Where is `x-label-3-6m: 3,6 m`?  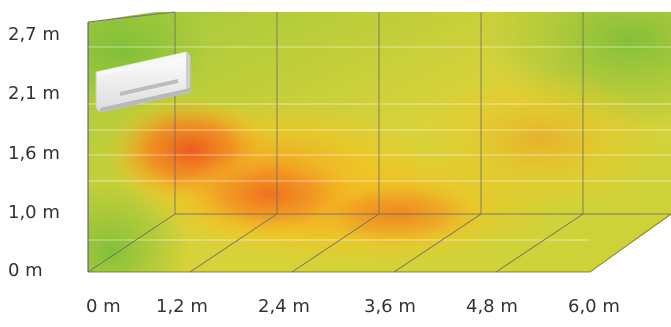
x-label-3-6m: 3,6 m is located at coordinates (390, 306).